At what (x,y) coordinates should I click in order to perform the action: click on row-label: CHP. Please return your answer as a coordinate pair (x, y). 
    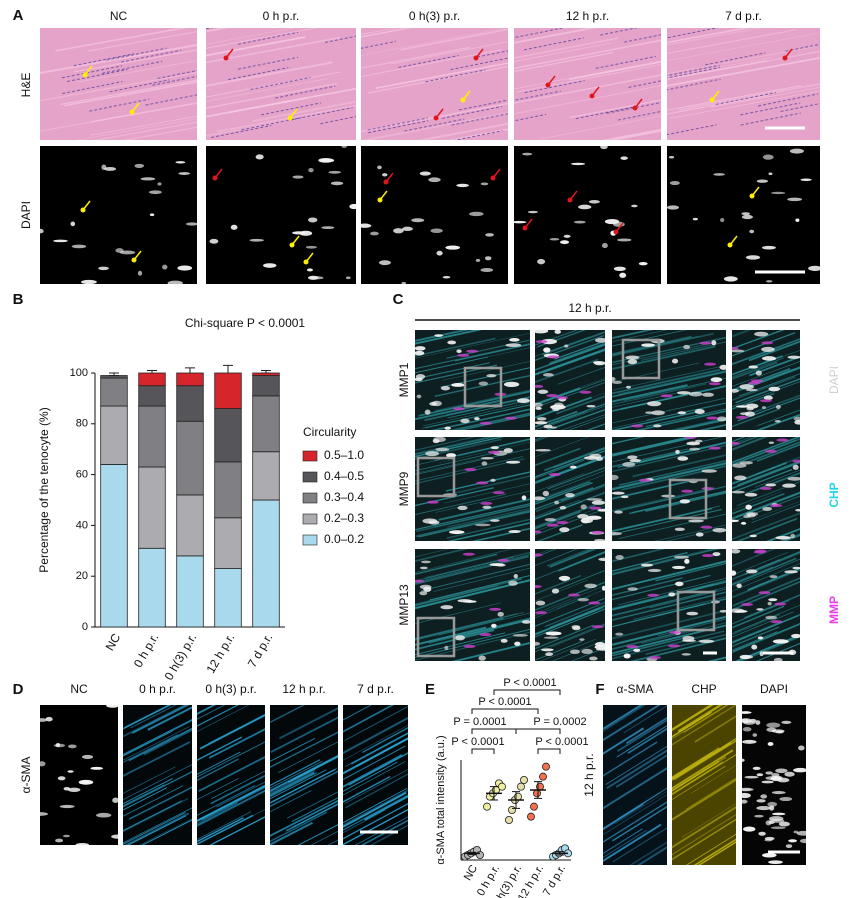
    Looking at the image, I should click on (834, 494).